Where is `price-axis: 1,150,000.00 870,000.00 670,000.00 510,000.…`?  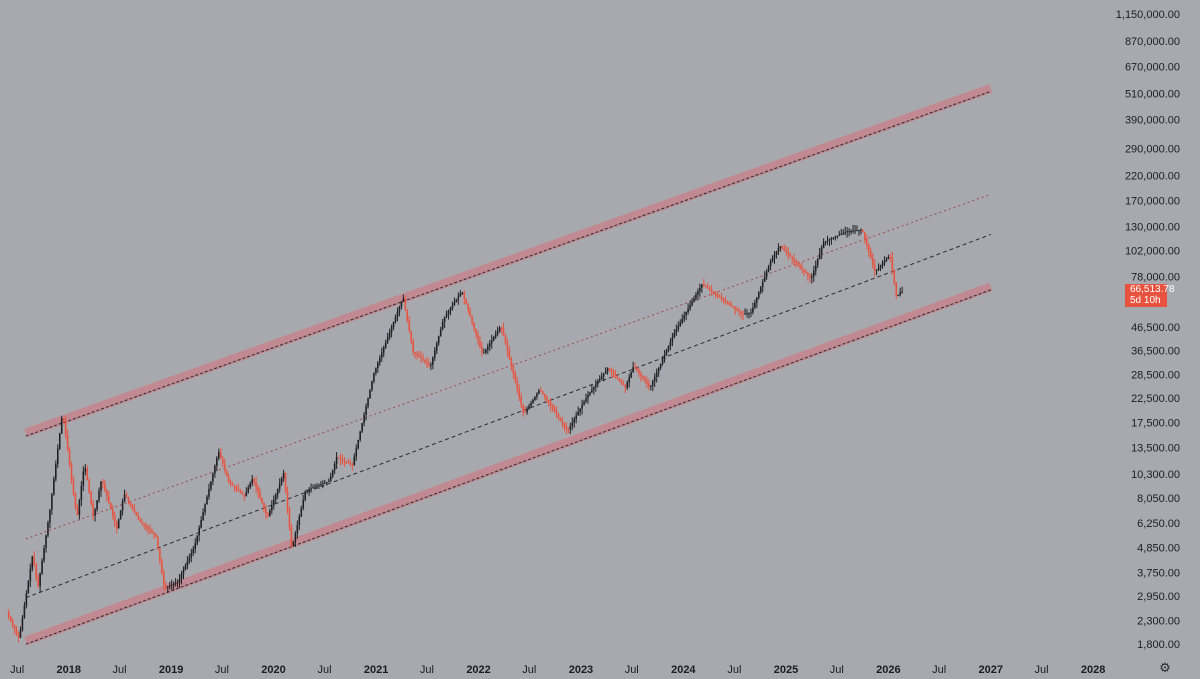 price-axis: 1,150,000.00 870,000.00 670,000.00 510,000.… is located at coordinates (1148, 330).